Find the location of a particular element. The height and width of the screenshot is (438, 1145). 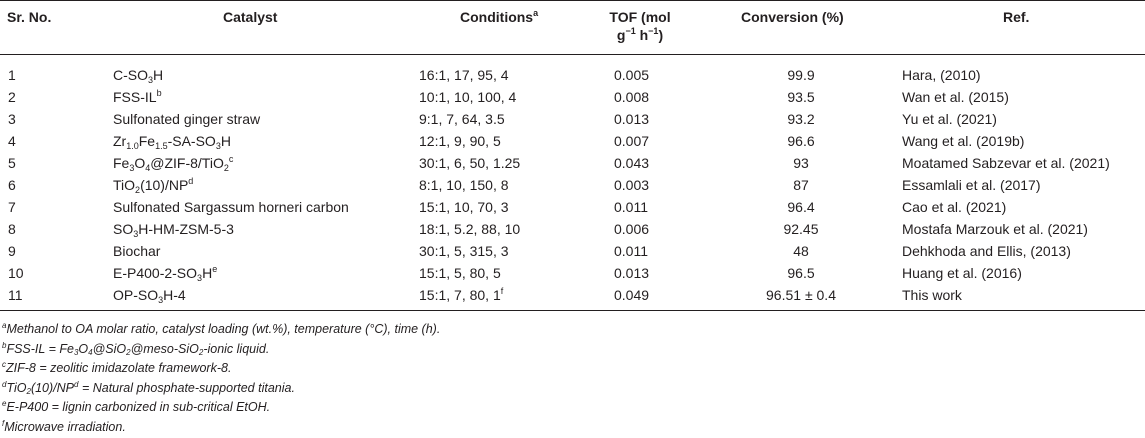

header-catalyst: Catalyst is located at coordinates (250, 17).